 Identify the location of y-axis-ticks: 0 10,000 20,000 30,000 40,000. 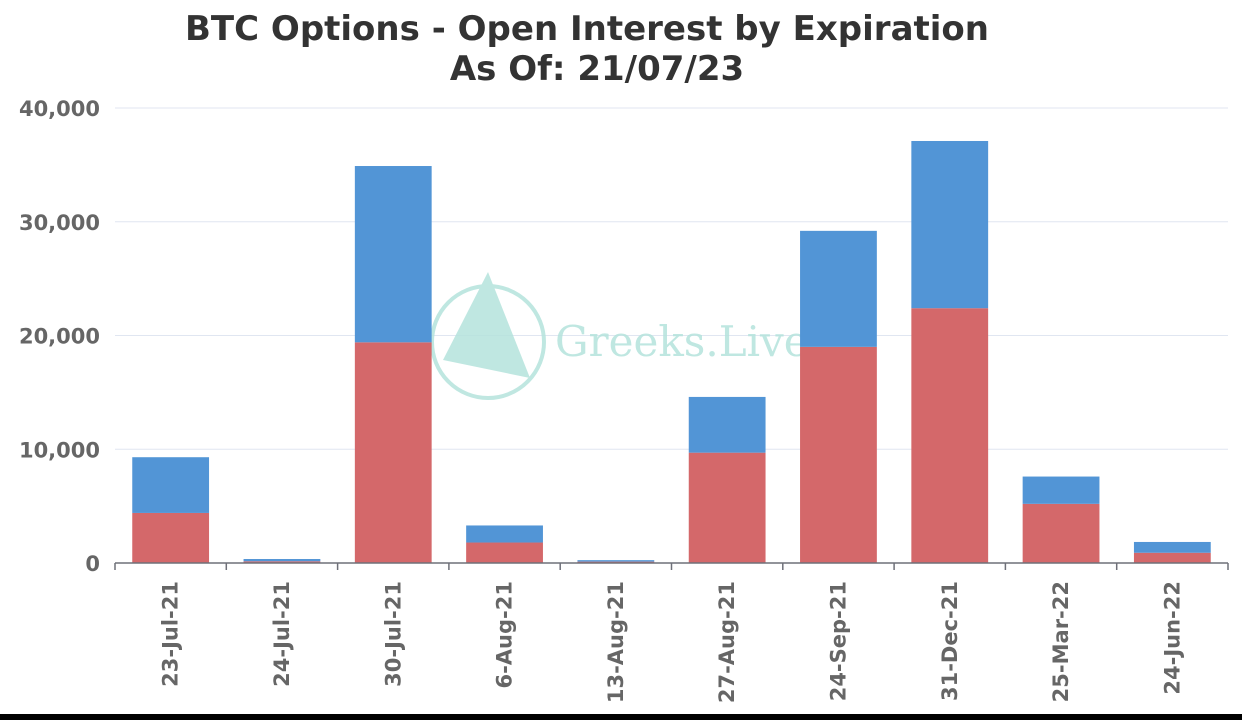
(59, 336).